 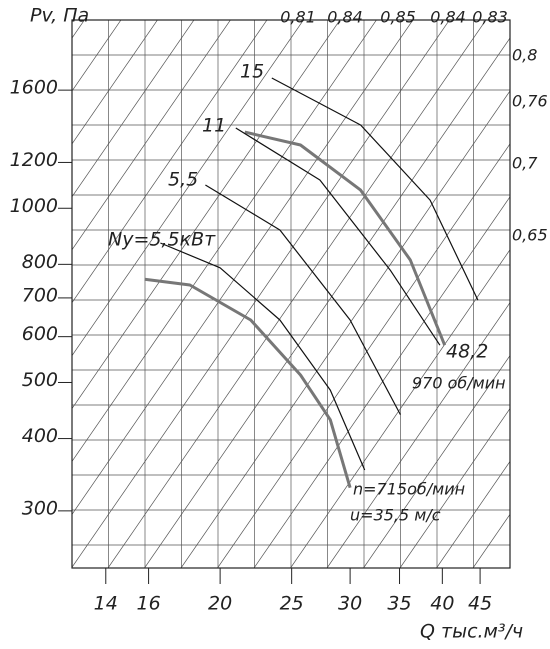 I want to click on efficiency-label: 0,65, so click(x=530, y=235).